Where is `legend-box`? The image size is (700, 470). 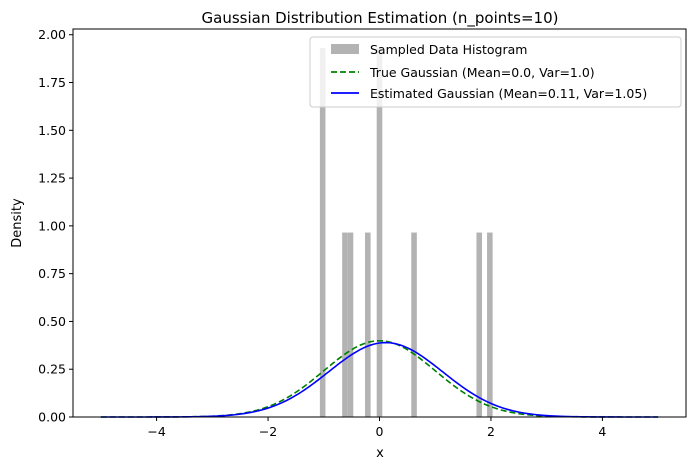 legend-box is located at coordinates (495, 72).